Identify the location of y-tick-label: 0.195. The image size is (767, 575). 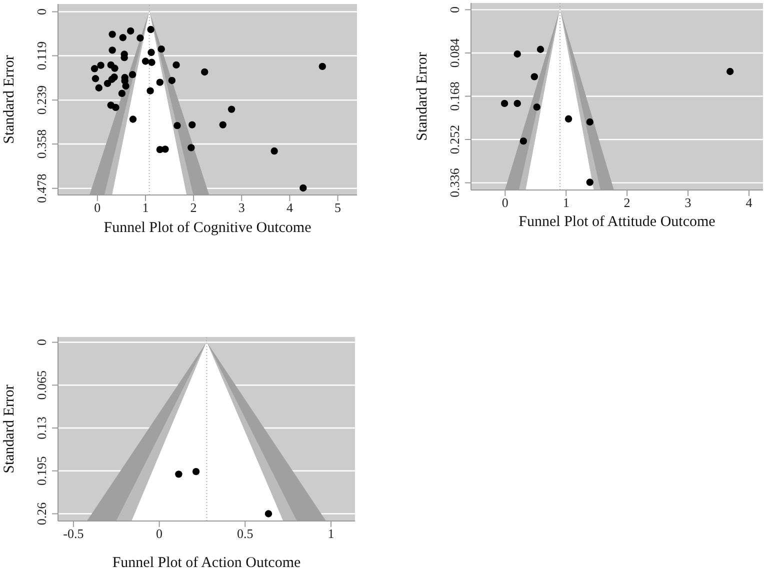
(41, 471).